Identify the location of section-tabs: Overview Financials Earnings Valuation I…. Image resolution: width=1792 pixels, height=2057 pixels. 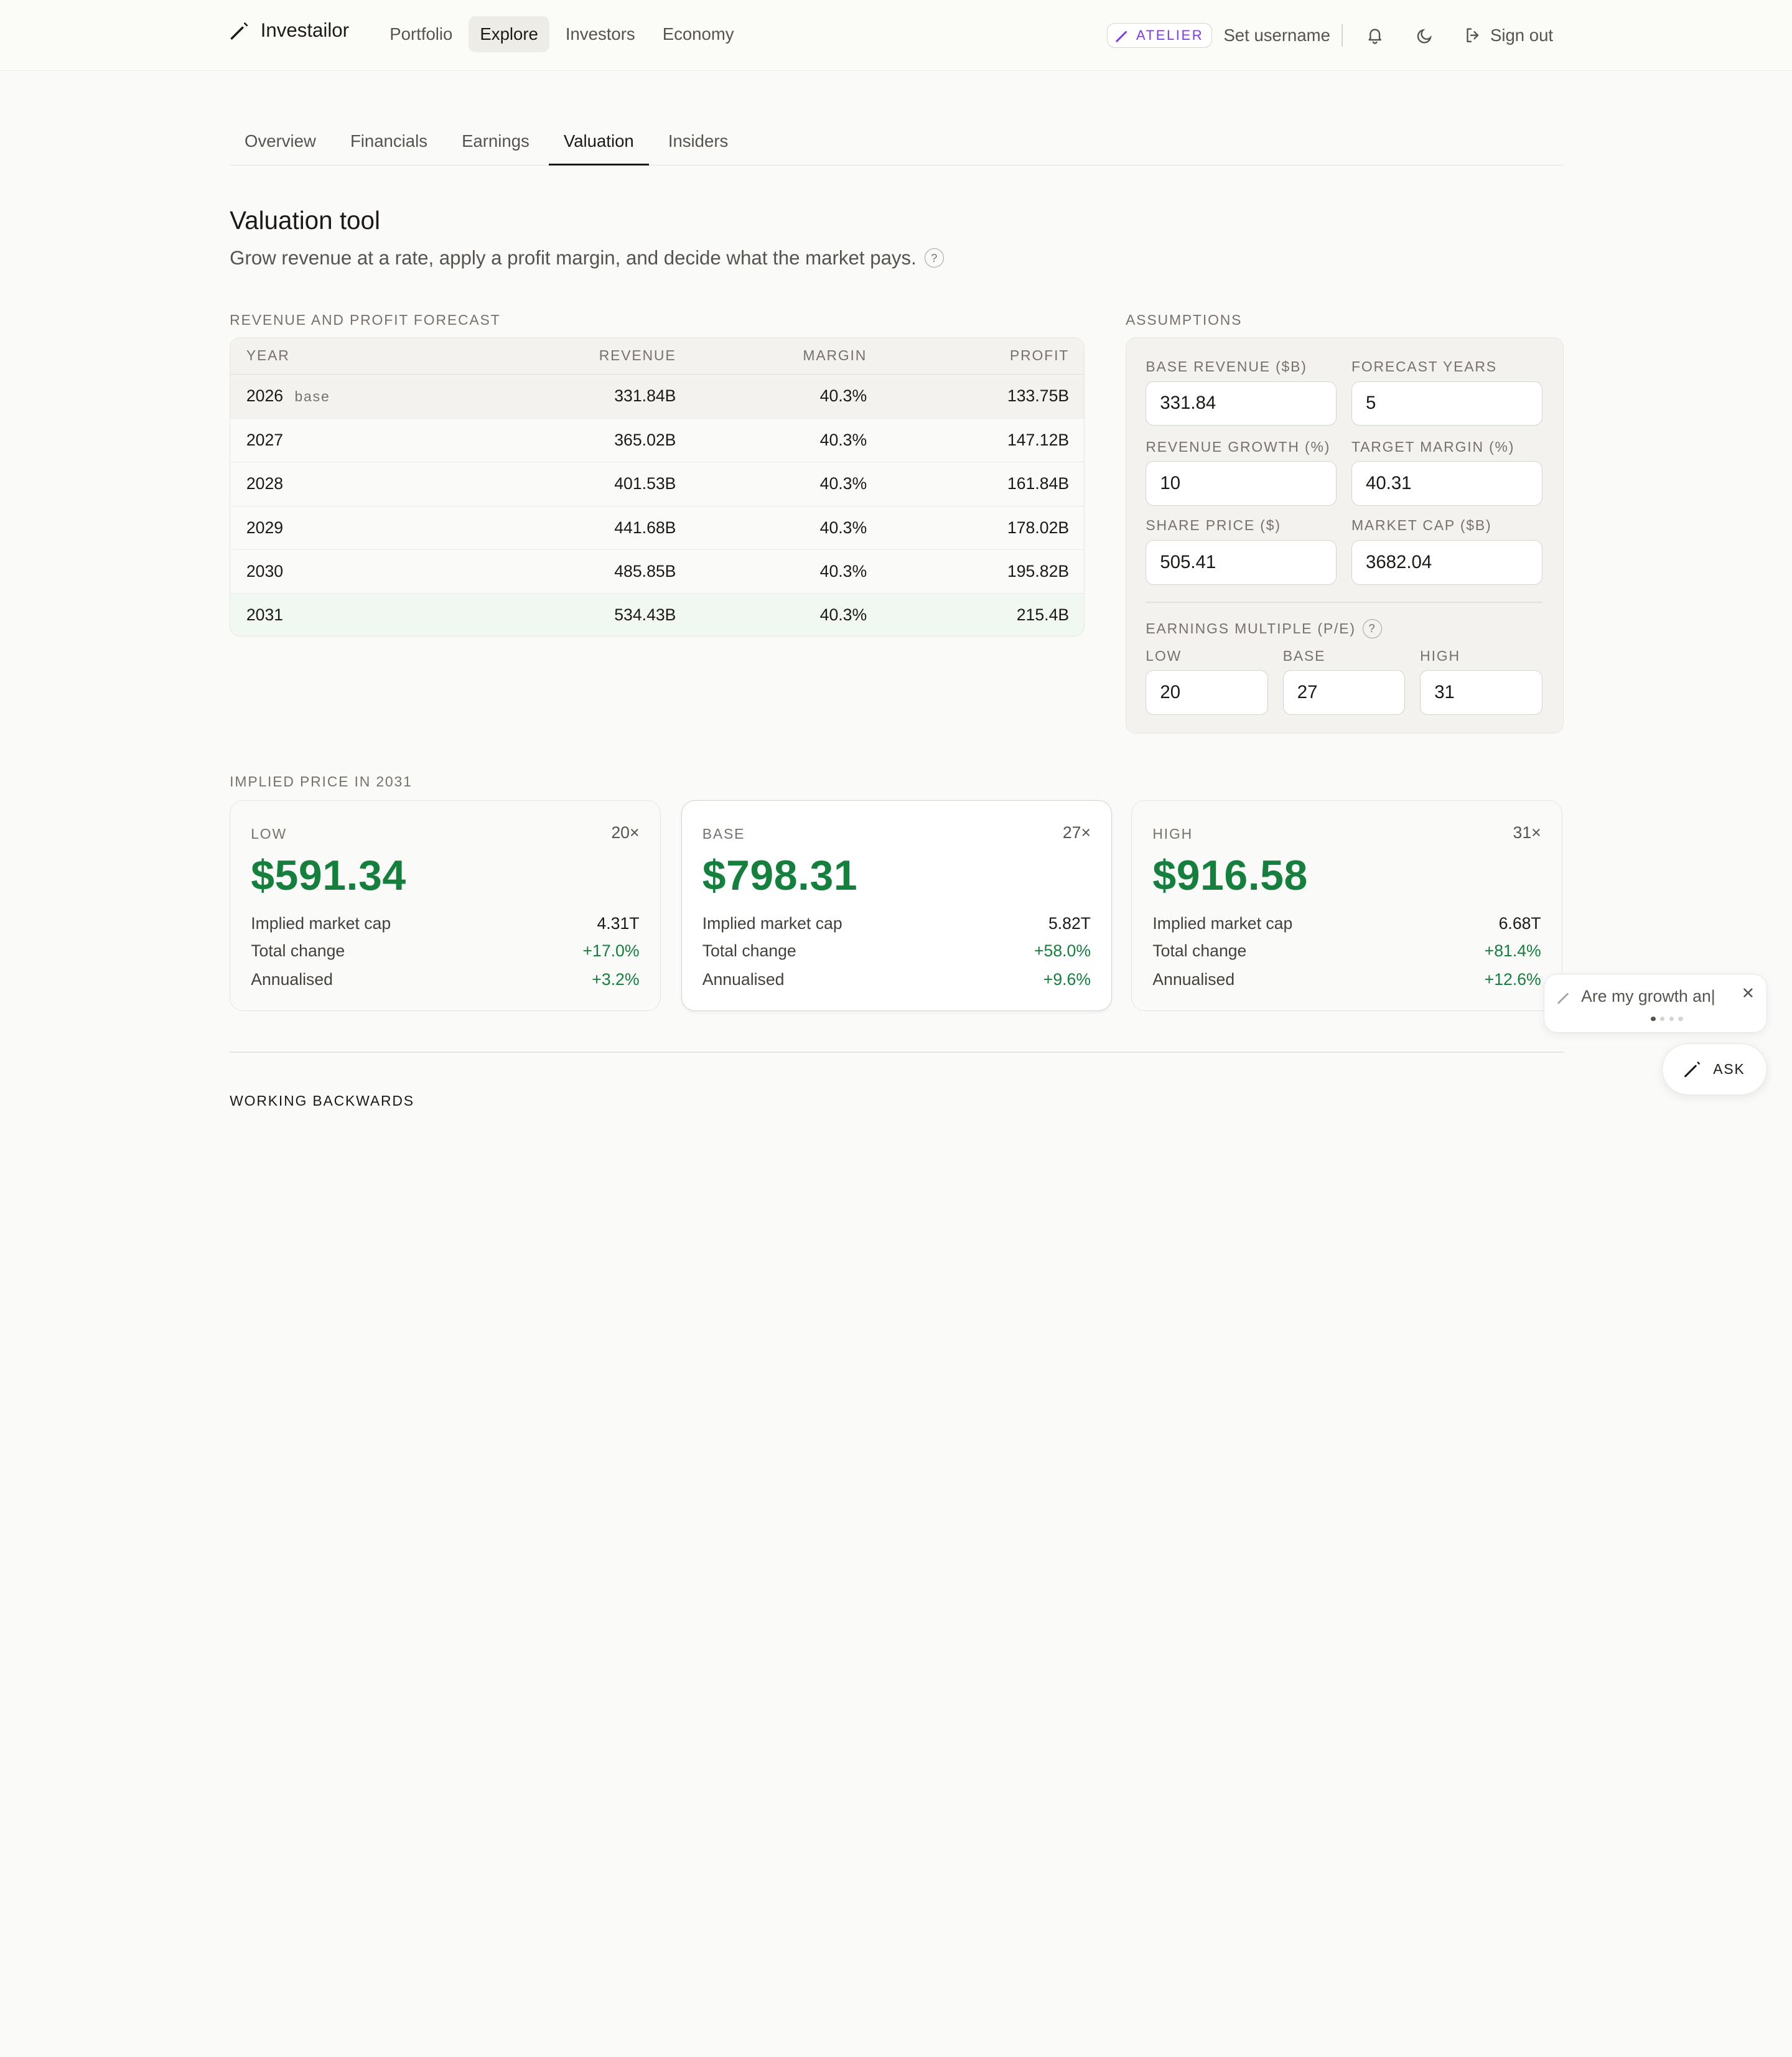
(897, 142).